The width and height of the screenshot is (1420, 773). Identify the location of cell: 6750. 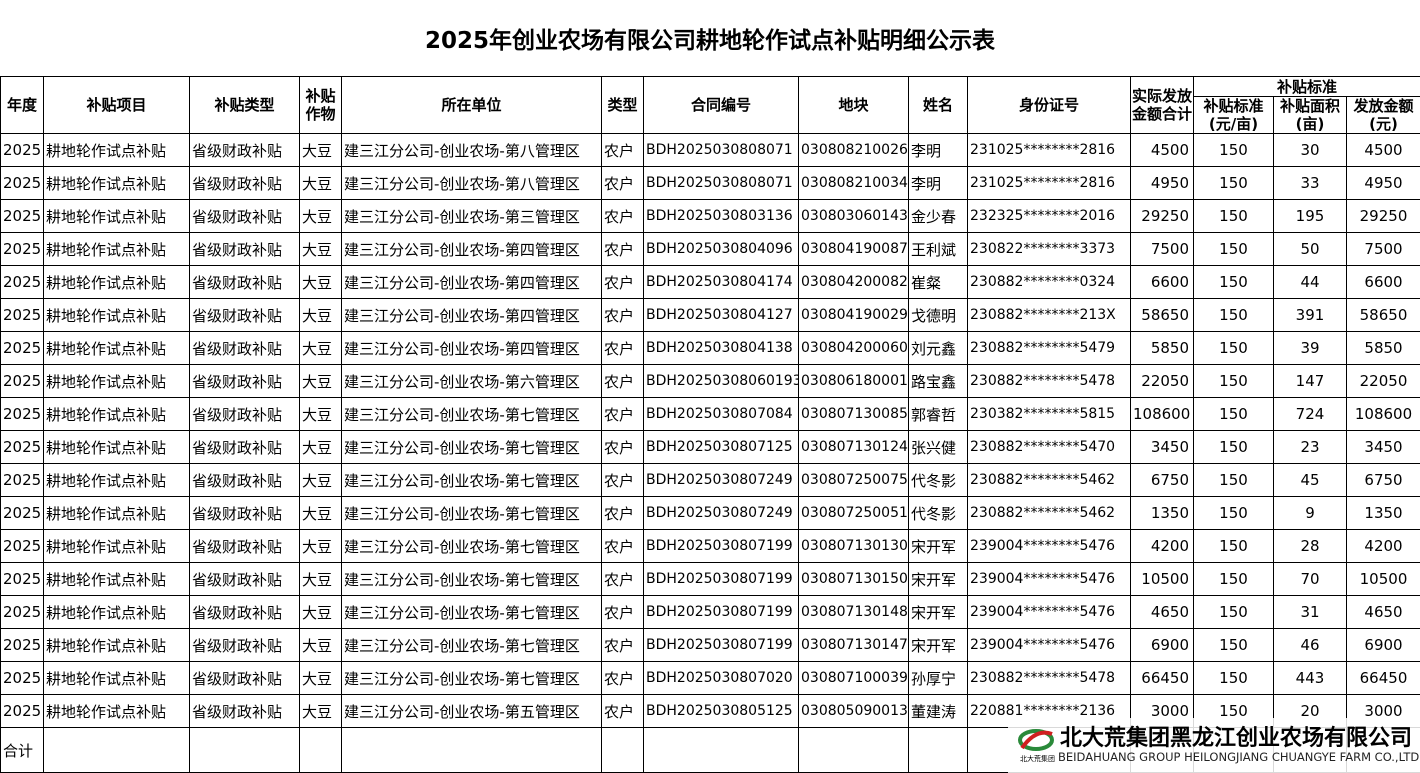
(1162, 480).